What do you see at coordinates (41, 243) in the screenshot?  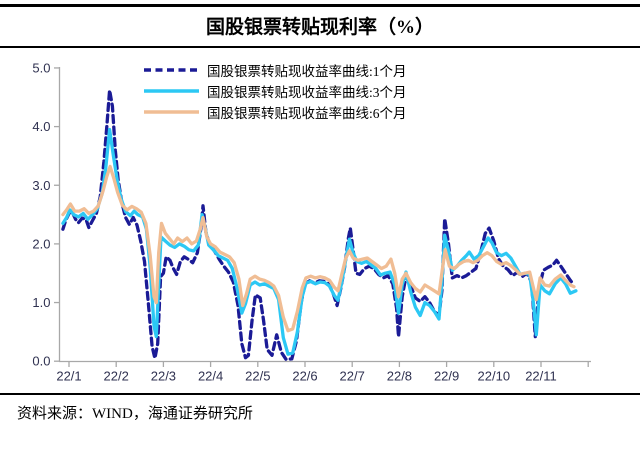 I see `y-tick-label: 2.0` at bounding box center [41, 243].